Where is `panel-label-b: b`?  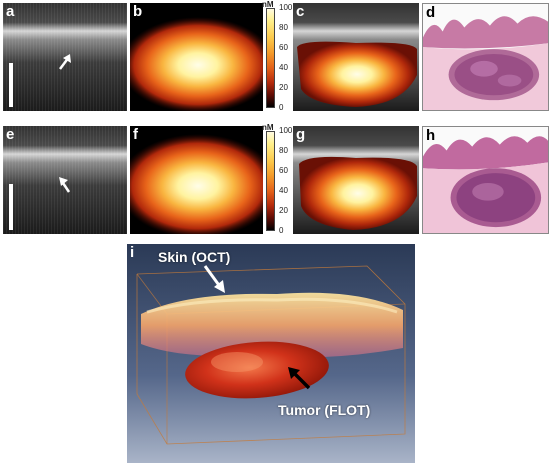 panel-label-b: b is located at coordinates (138, 11).